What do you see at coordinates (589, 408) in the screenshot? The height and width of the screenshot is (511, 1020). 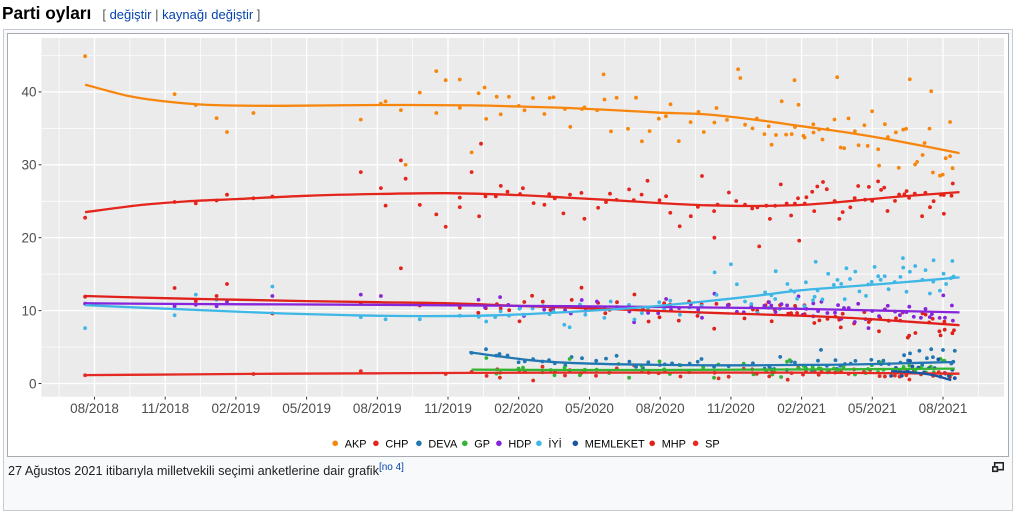 I see `svg-text: 05/2020` at bounding box center [589, 408].